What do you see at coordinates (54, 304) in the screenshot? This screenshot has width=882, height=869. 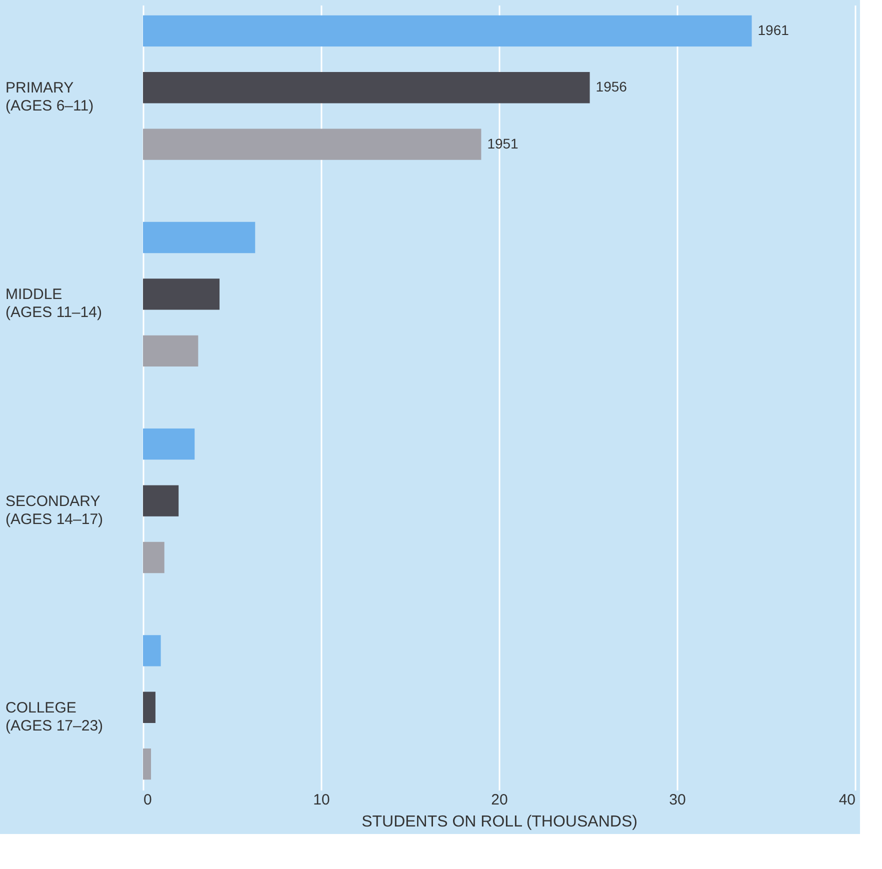 I see `y-tick-label: MIDDLE (AGES 11–14)` at bounding box center [54, 304].